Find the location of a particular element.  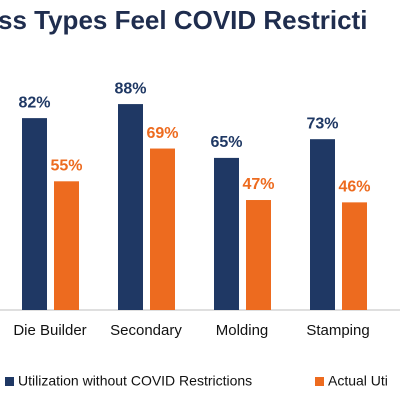

data-label: 88% is located at coordinates (130, 88).